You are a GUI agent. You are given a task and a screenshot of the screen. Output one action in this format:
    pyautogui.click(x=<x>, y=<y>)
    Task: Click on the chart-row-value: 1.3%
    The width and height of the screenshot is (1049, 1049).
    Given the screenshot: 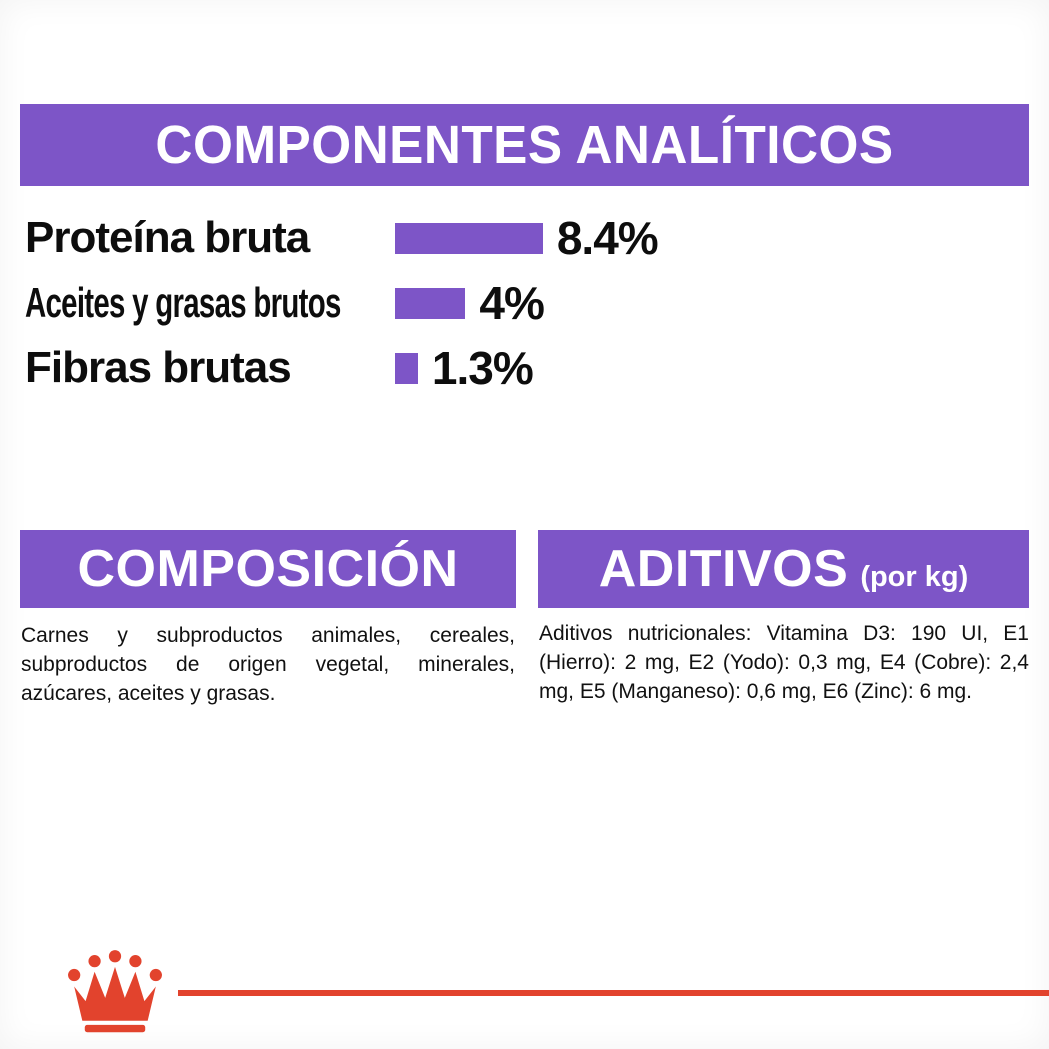 What is the action you would take?
    pyautogui.click(x=482, y=368)
    